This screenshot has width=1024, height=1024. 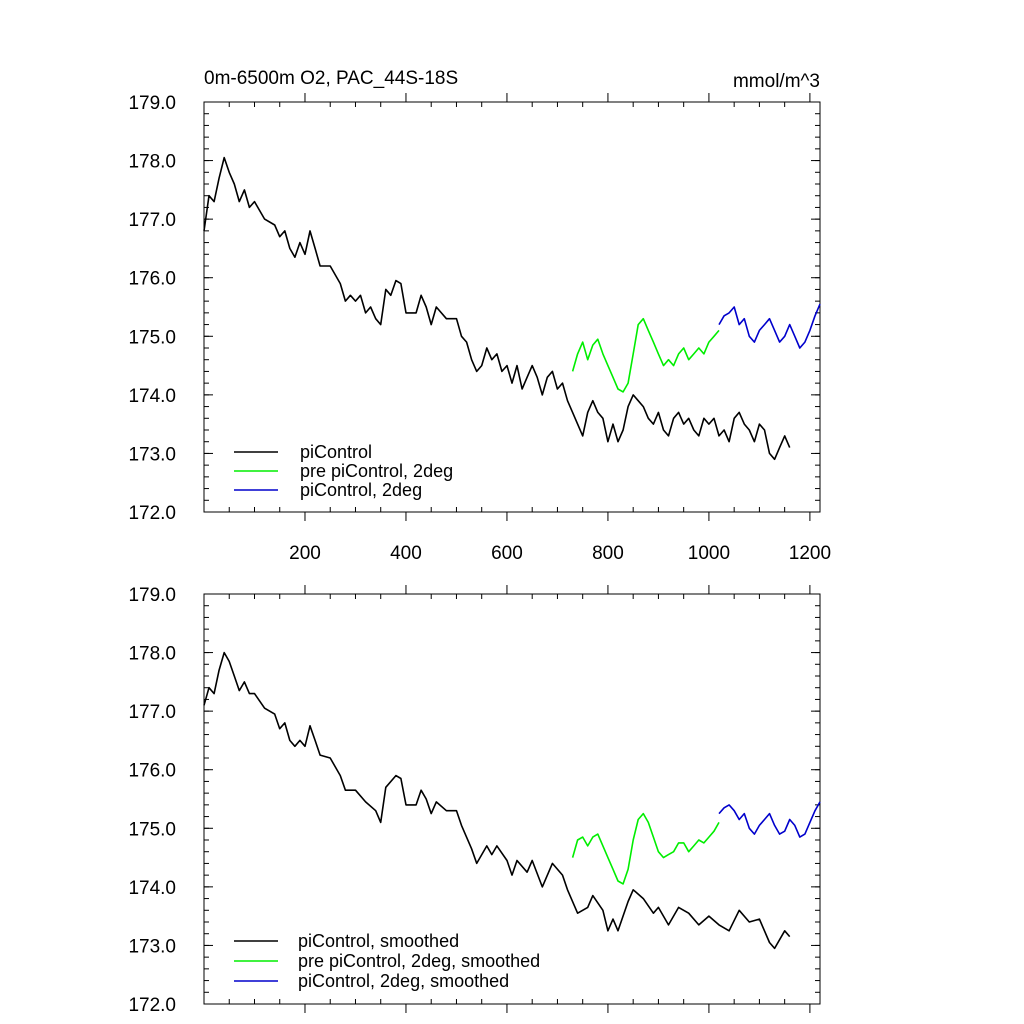 I want to click on x-tick-label: 1200, so click(x=810, y=553).